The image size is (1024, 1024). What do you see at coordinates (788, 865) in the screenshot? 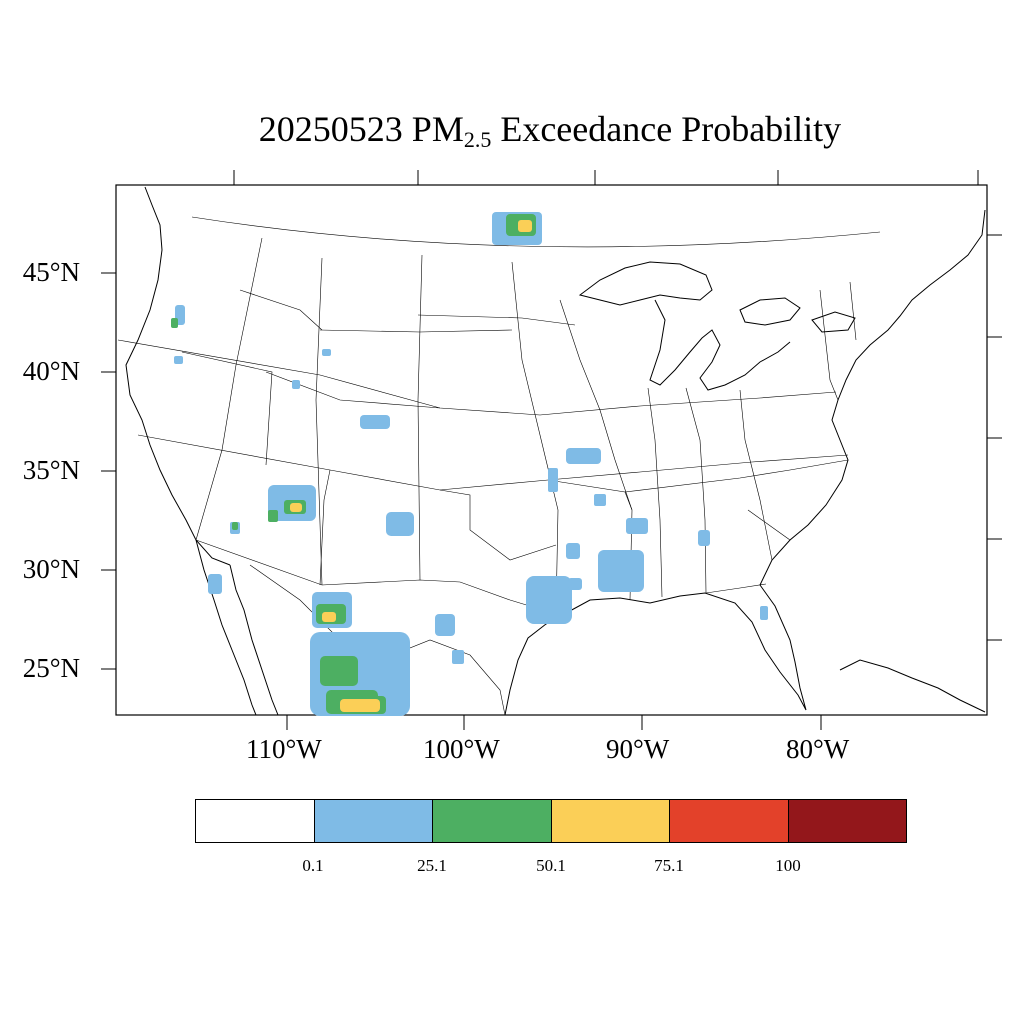
I see `colorbar-label-100: 100` at bounding box center [788, 865].